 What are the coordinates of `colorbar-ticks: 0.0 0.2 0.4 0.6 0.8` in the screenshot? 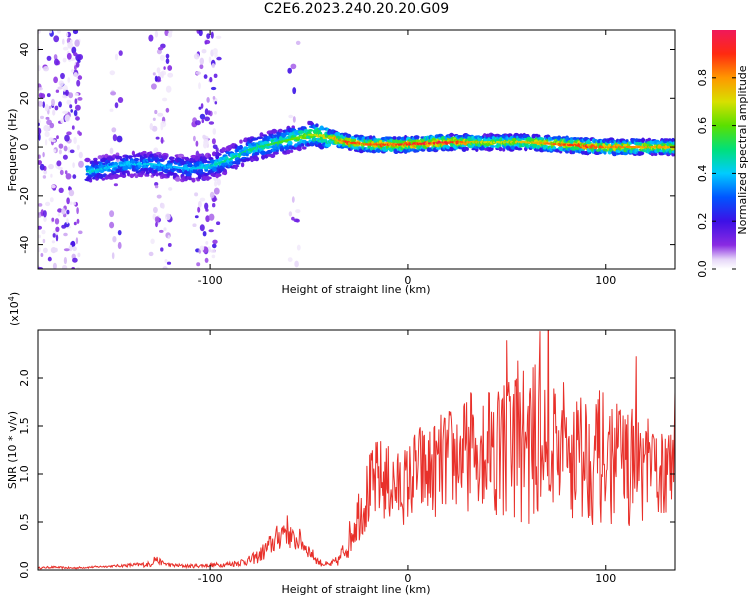 It's located at (716, 173).